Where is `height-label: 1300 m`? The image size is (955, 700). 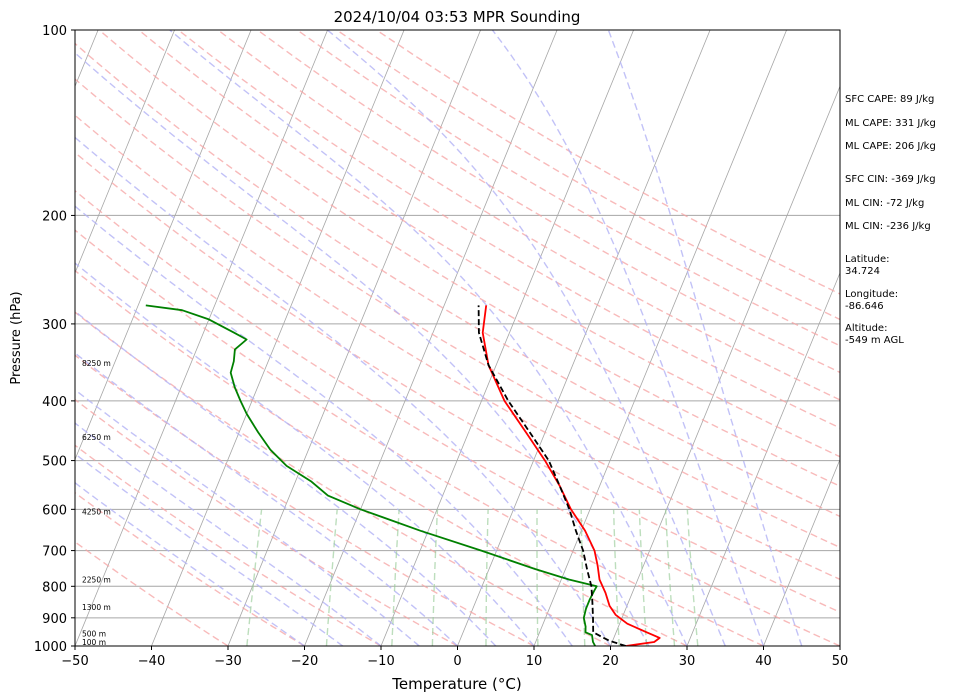 height-label: 1300 m is located at coordinates (96, 607).